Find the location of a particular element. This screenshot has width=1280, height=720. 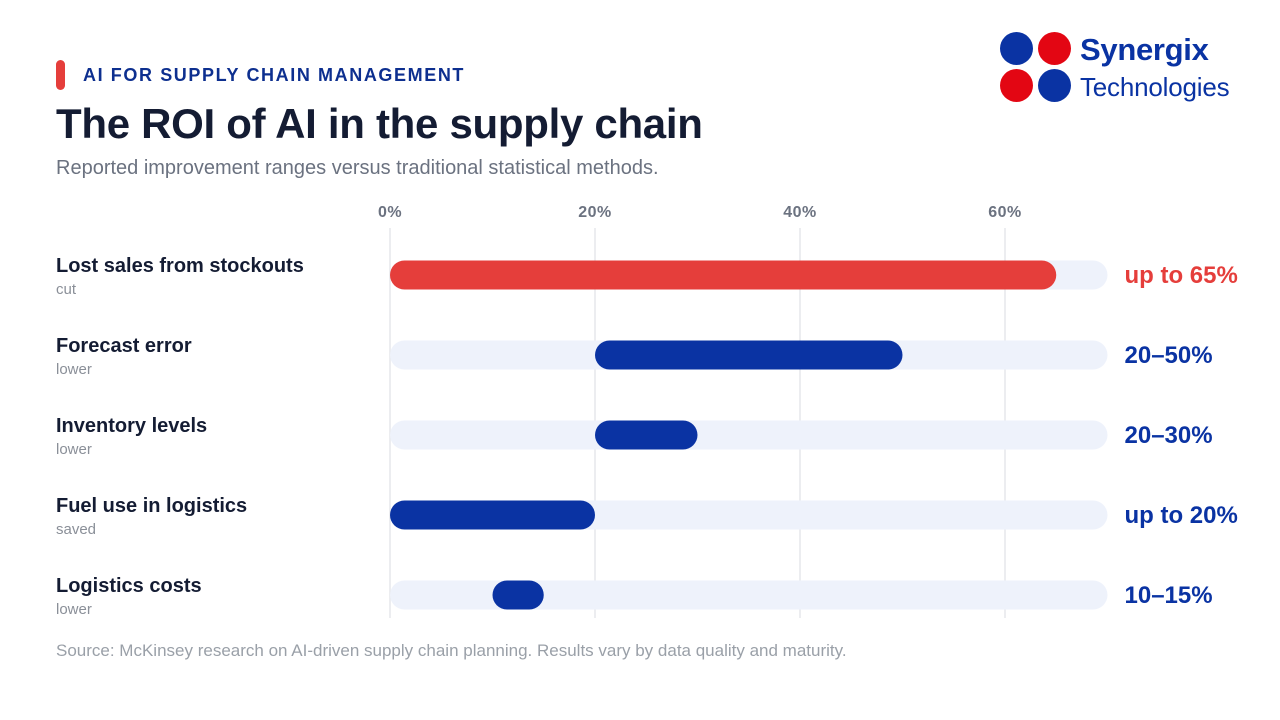

eyebrow: AI FOR SUPPLY CHAIN MANAGEMENT is located at coordinates (260, 75).